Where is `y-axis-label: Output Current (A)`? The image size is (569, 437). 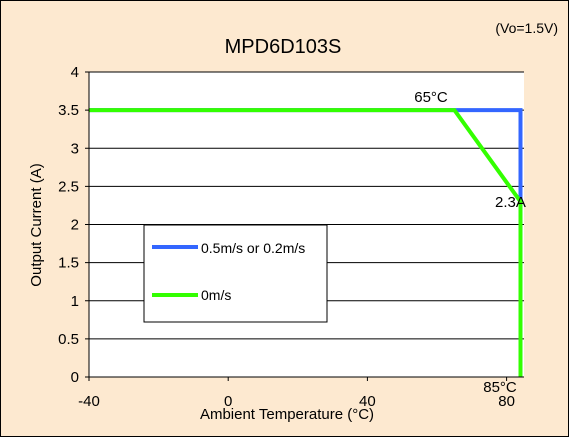
y-axis-label: Output Current (A) is located at coordinates (36, 224).